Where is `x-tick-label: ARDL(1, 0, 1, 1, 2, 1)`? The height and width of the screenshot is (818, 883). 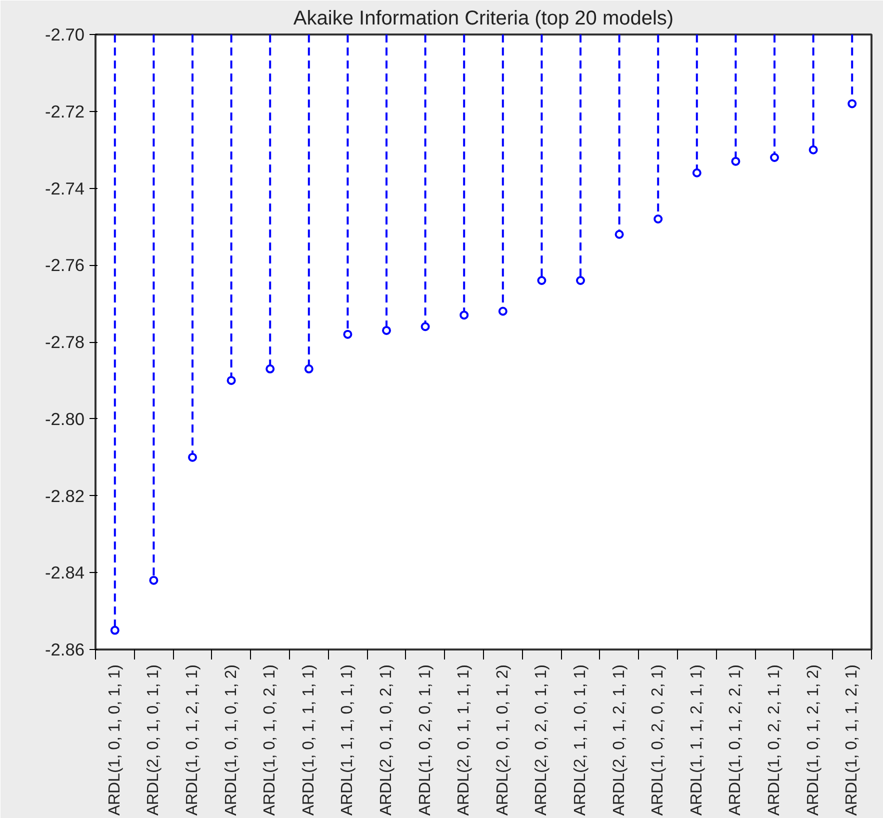
x-tick-label: ARDL(1, 0, 1, 1, 2, 1) is located at coordinates (852, 740).